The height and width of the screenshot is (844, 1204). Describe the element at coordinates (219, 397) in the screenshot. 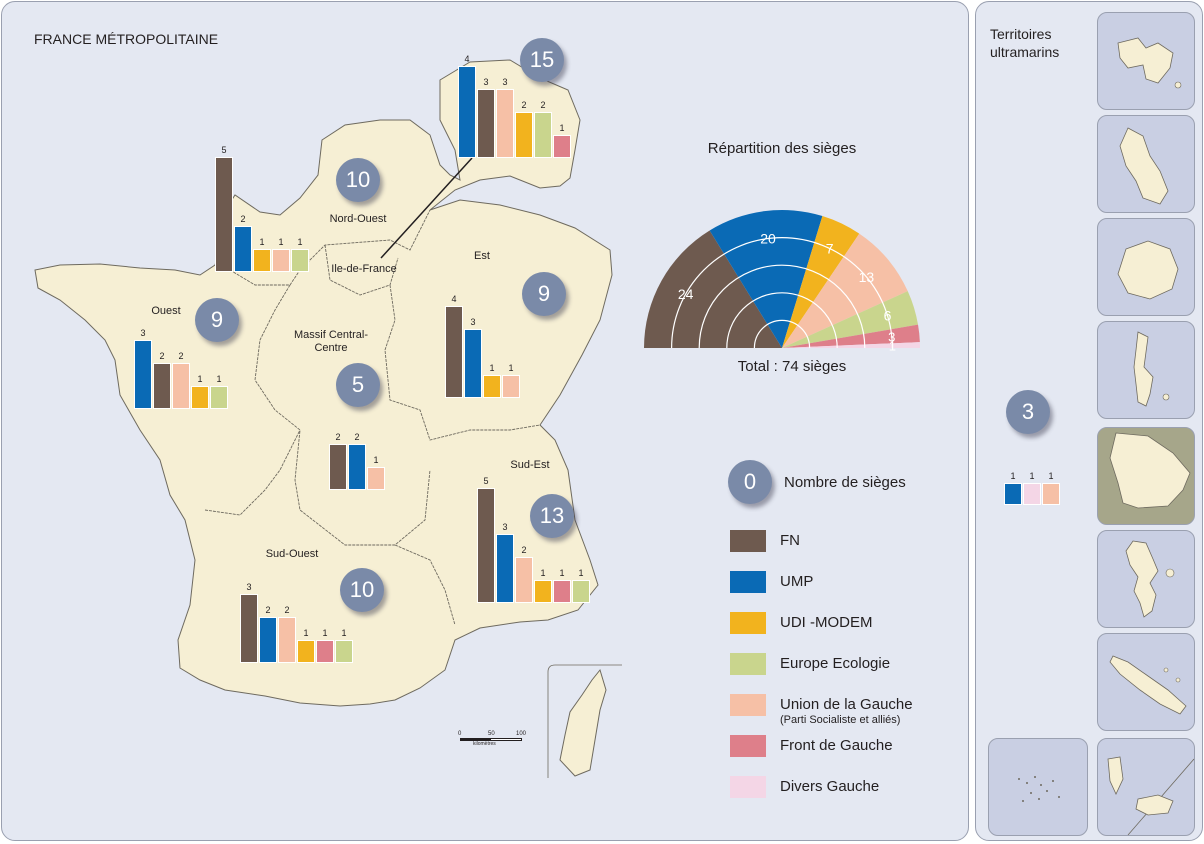

I see `bar-ouest-europe-ecologie` at that location.